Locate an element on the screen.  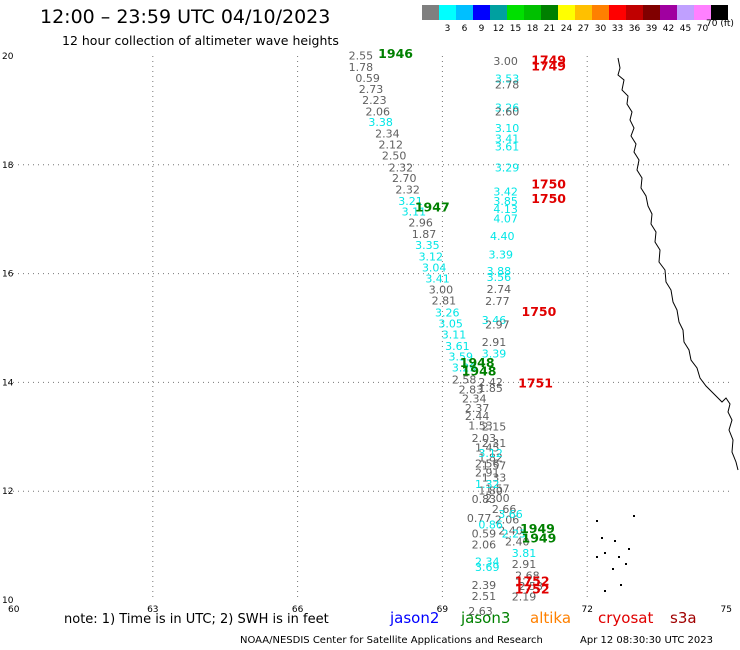
satellite-cryosat: cryosat is located at coordinates (626, 618).